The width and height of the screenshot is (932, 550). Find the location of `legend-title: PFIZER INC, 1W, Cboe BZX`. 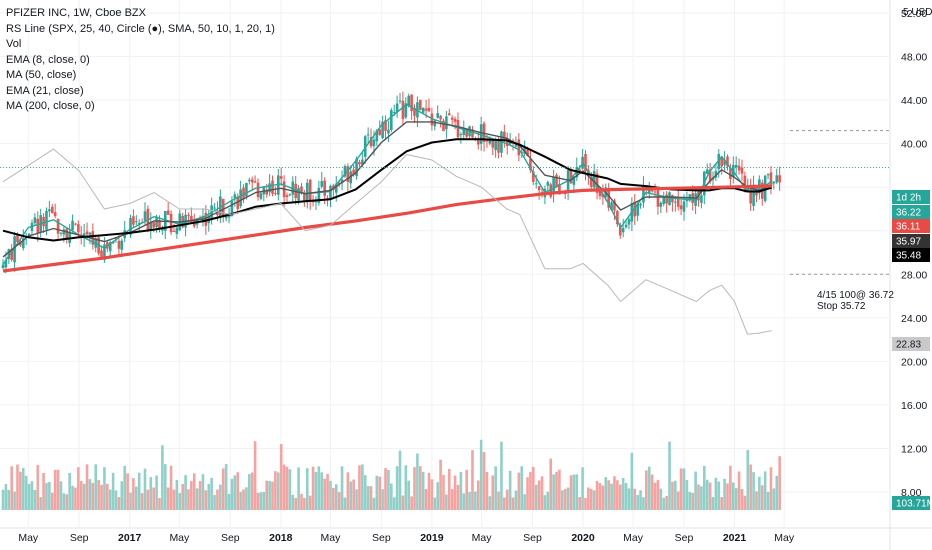

legend-title: PFIZER INC, 1W, Cboe BZX is located at coordinates (76, 13).